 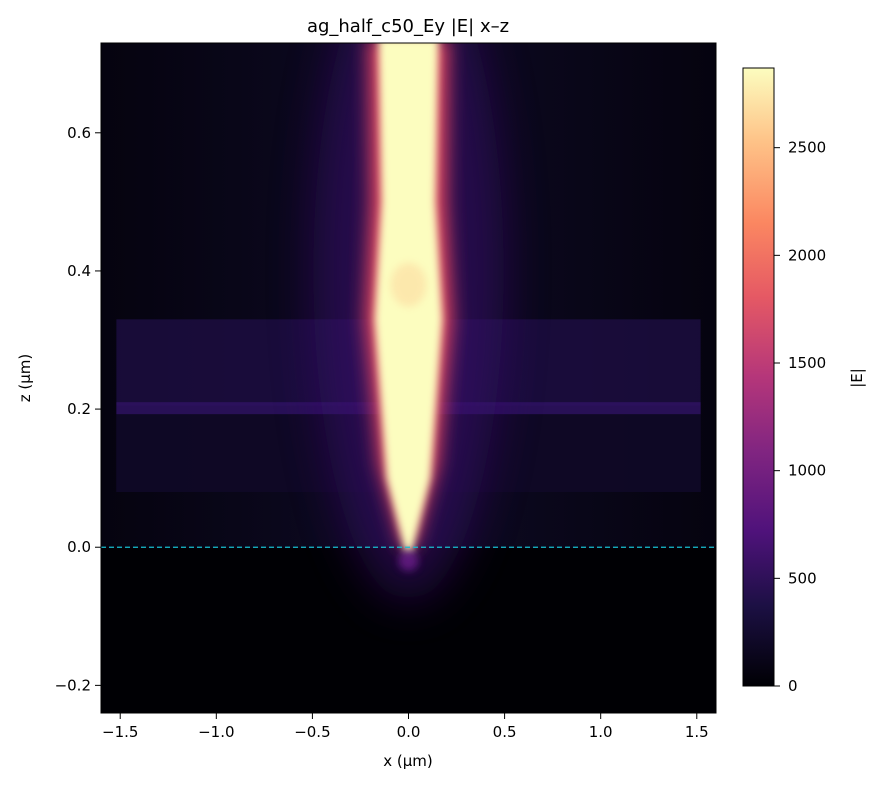 What do you see at coordinates (408, 26) in the screenshot?
I see `chart-title: ag_half_c50_Ey |E| x–z` at bounding box center [408, 26].